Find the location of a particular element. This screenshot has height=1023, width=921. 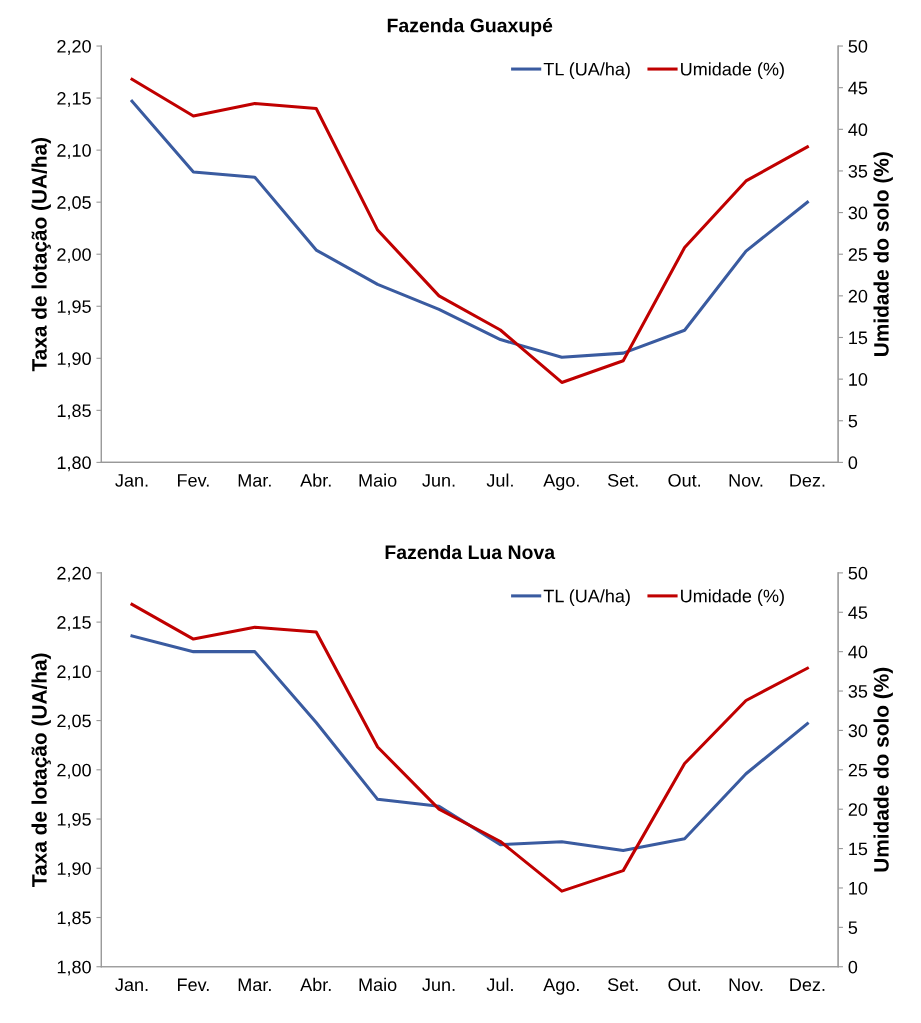

chart-title: Fazenda Lua Nova is located at coordinates (470, 552).